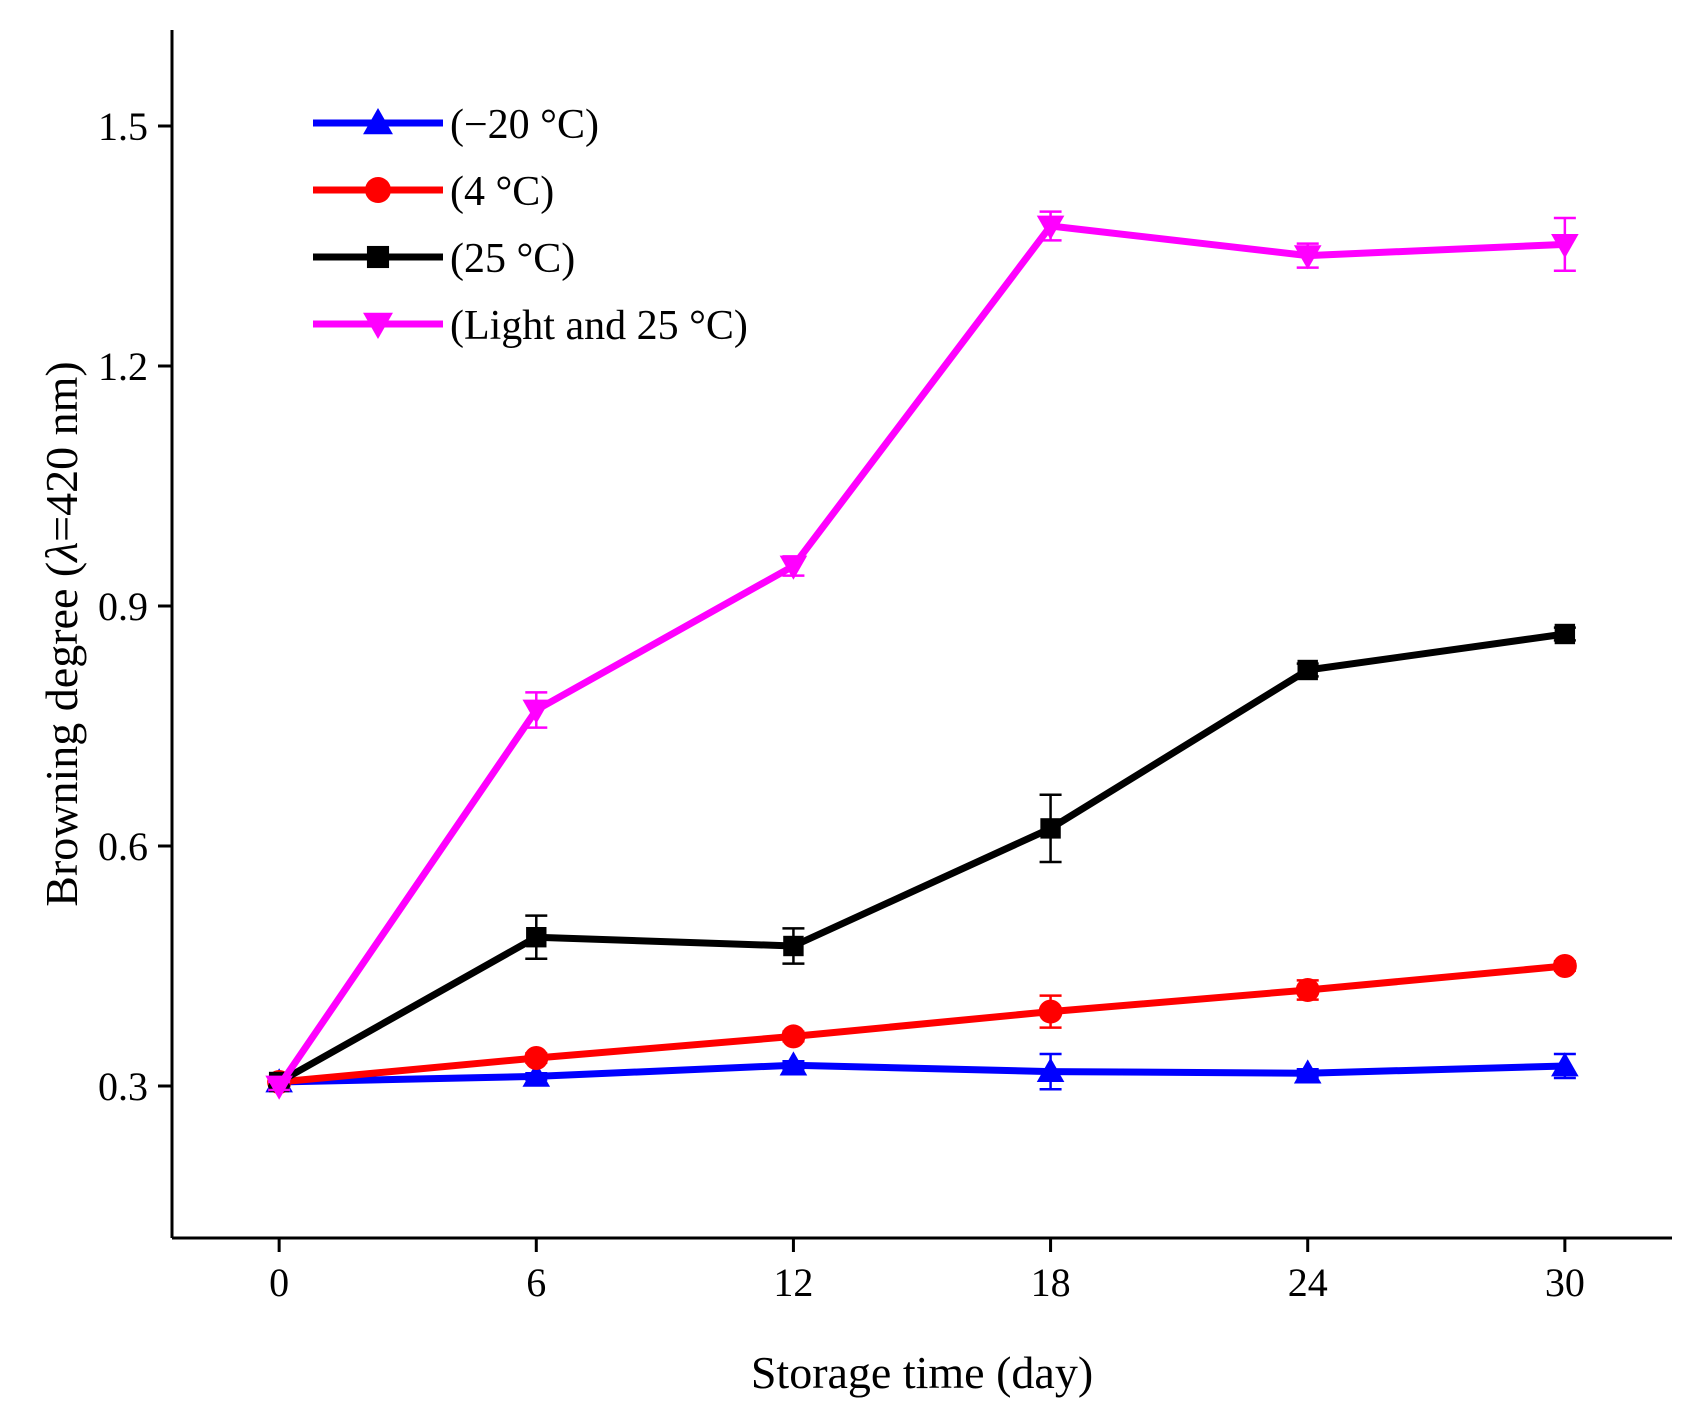  What do you see at coordinates (61, 734) in the screenshot?
I see `y-axis-title-main: Browning degree (` at bounding box center [61, 734].